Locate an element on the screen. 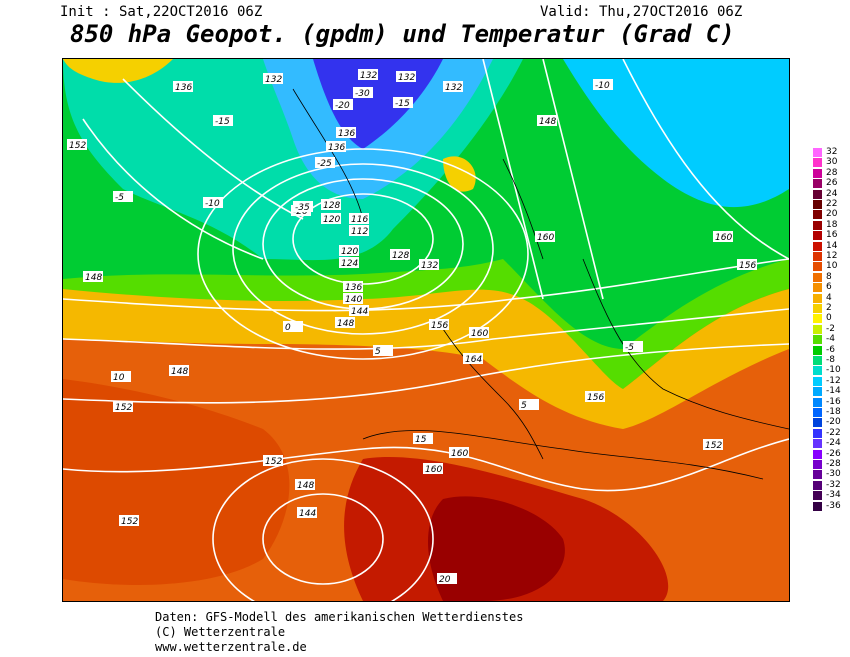  legend-label: -4 is located at coordinates (830, 339).